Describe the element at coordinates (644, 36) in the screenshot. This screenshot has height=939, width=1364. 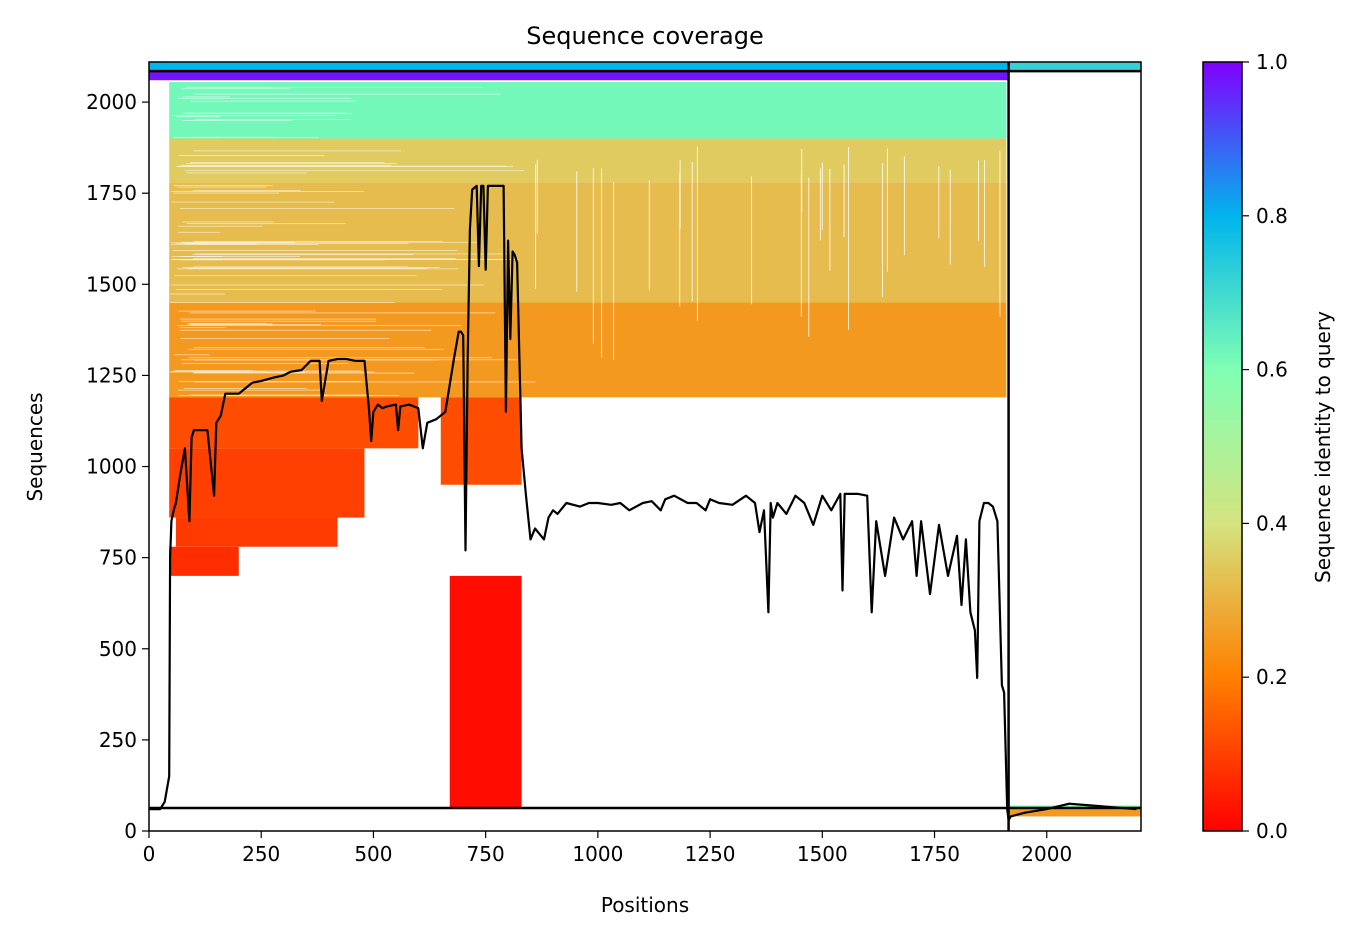
I see `chart-title: Sequence coverage` at that location.